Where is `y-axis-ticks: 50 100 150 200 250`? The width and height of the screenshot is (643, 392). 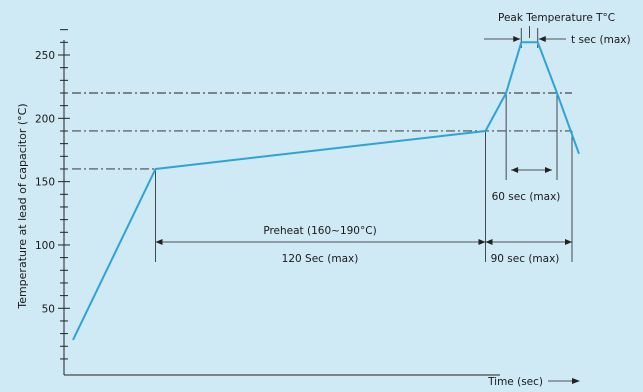 y-axis-ticks: 50 100 150 200 250 is located at coordinates (52, 194).